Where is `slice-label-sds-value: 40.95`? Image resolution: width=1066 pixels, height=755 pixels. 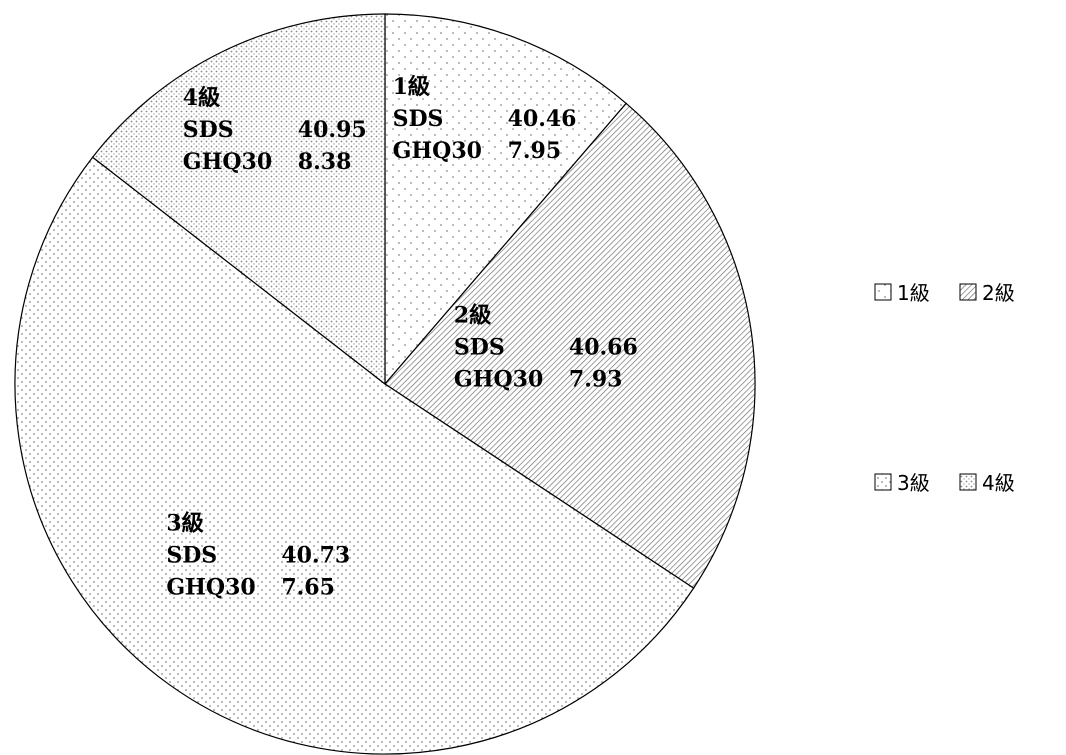
slice-label-sds-value: 40.95 is located at coordinates (332, 130).